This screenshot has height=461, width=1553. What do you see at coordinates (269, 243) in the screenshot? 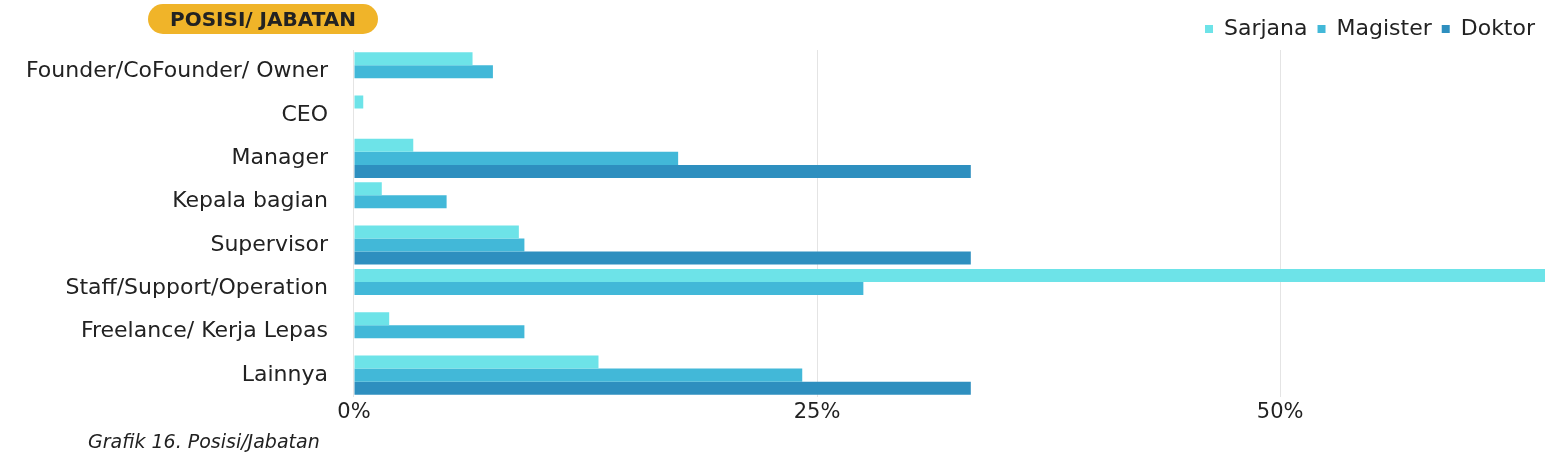
I see `y-tick-label: Supervisor` at bounding box center [269, 243].